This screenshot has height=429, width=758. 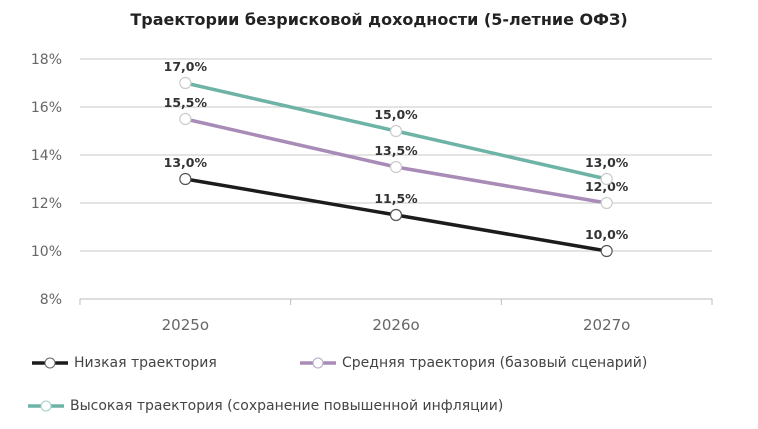 What do you see at coordinates (186, 102) in the screenshot?
I see `data-label: 15,5%` at bounding box center [186, 102].